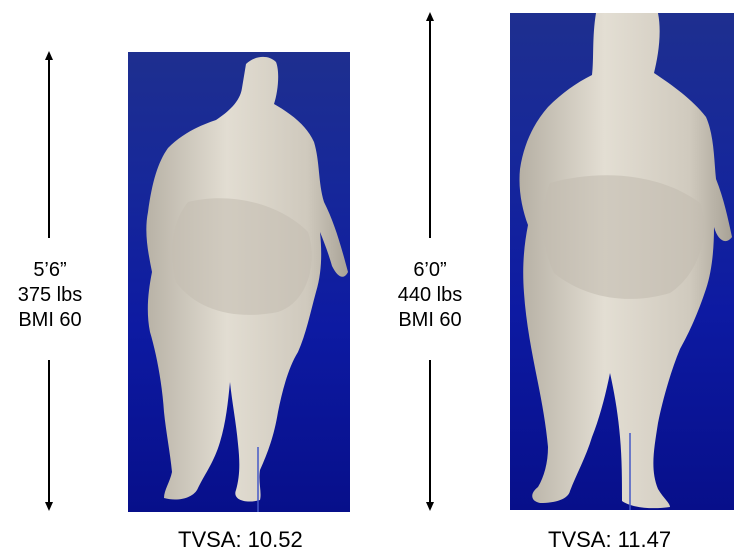 Image resolution: width=734 pixels, height=557 pixels. I want to click on left-stats: 5’6” 375 lbs BMI 60, so click(50, 295).